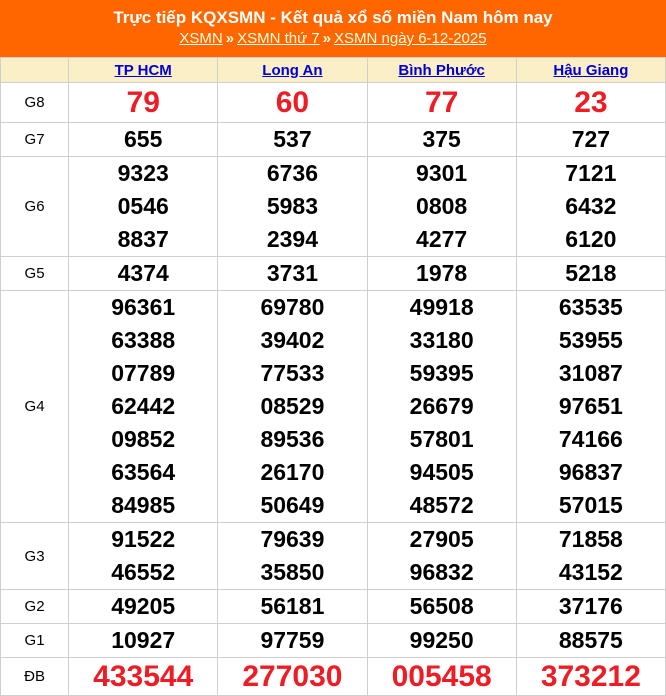 This screenshot has width=666, height=696. Describe the element at coordinates (590, 340) in the screenshot. I see `prize-value: 53955` at that location.